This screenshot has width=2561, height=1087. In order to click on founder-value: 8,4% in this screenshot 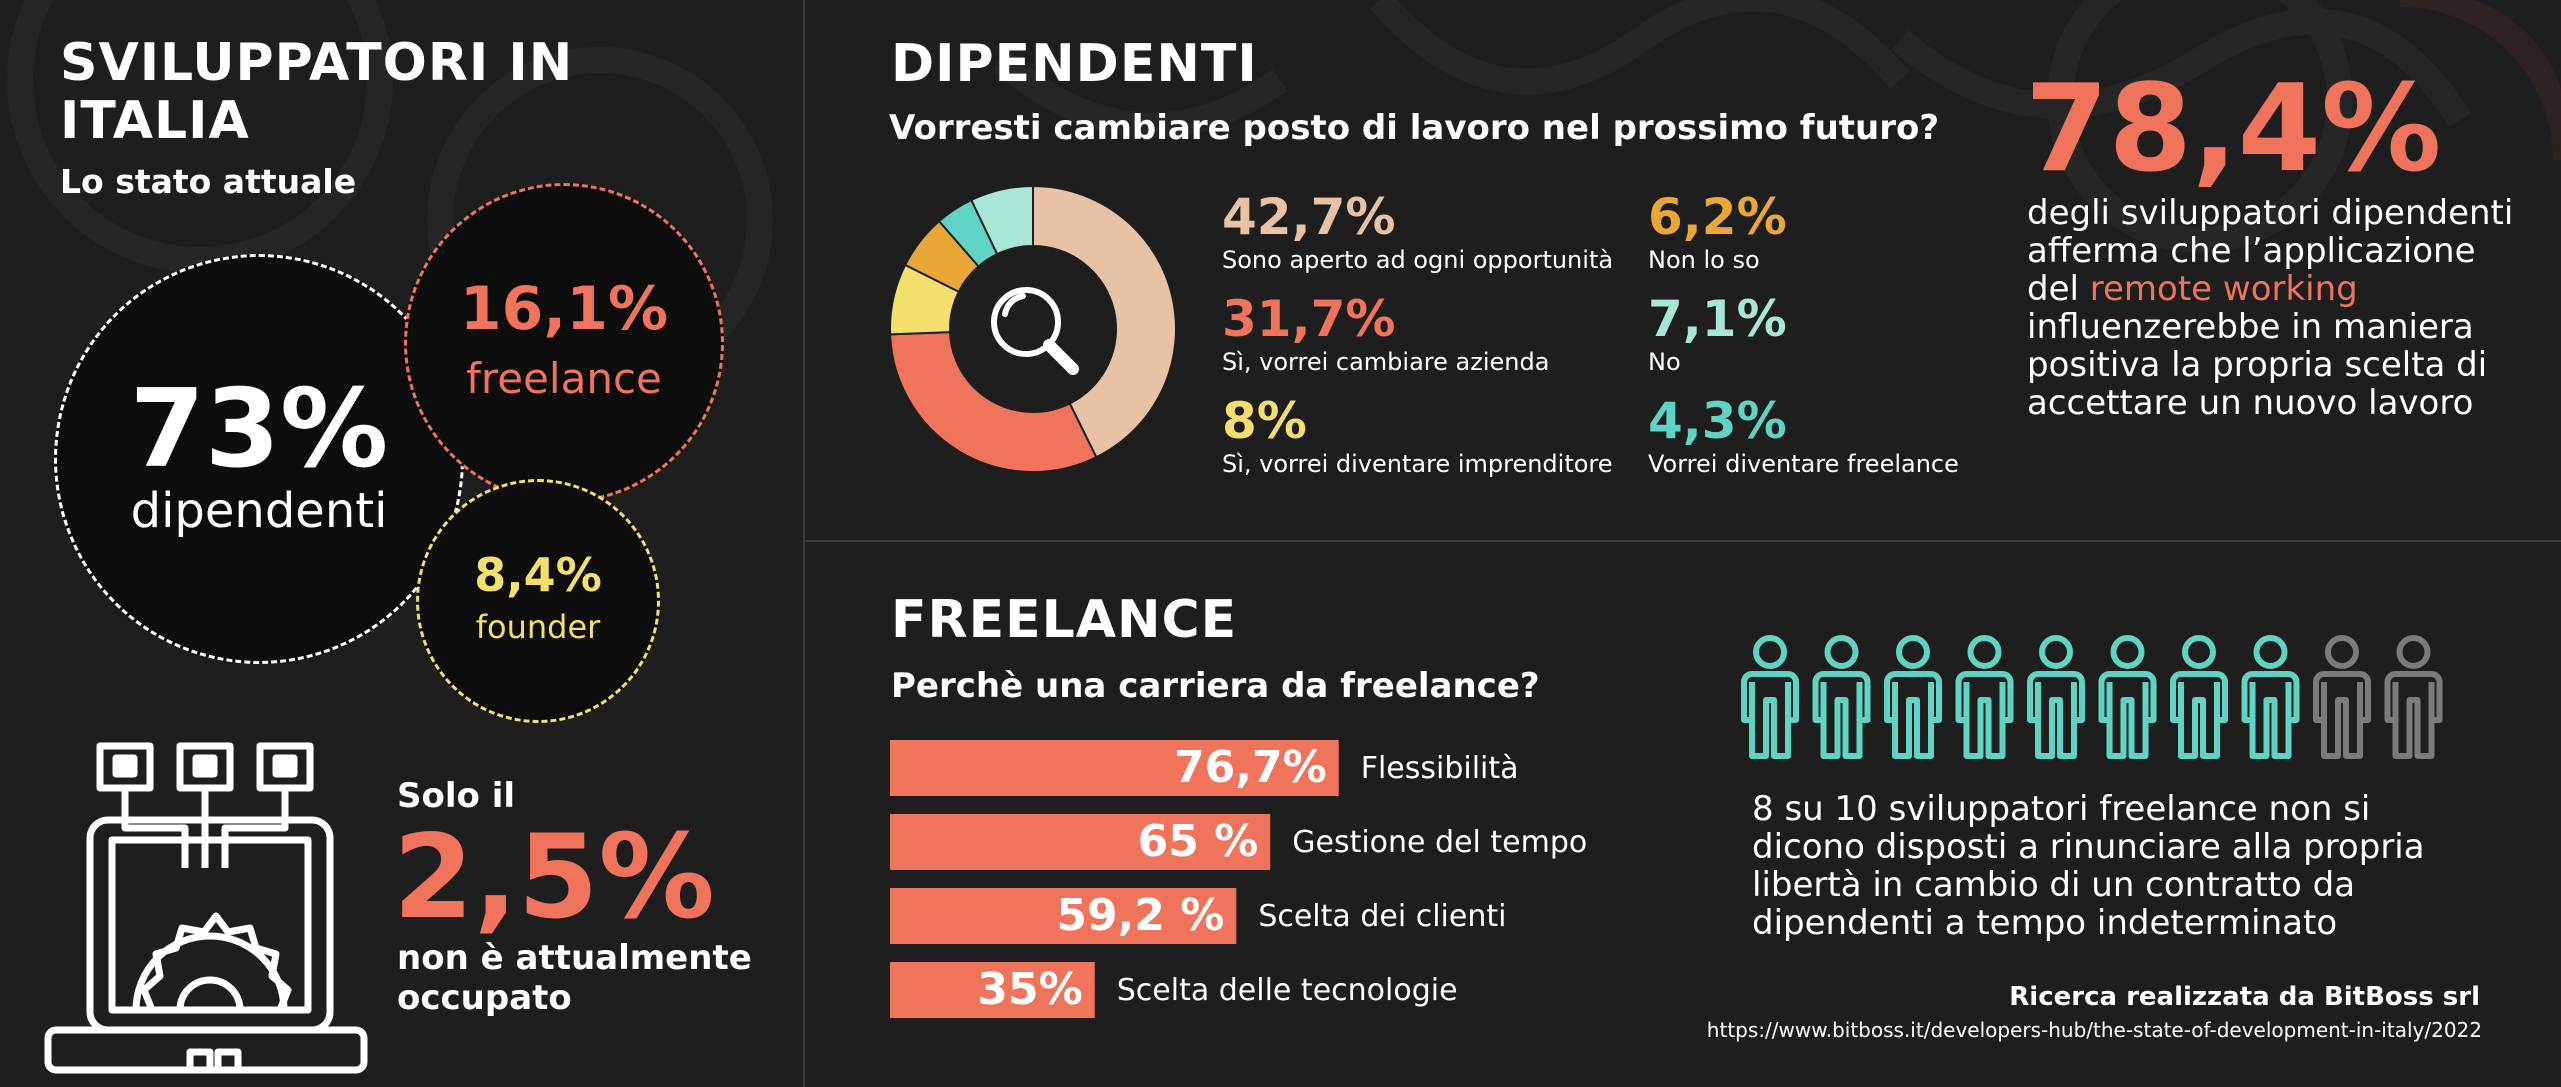, I will do `click(538, 575)`.